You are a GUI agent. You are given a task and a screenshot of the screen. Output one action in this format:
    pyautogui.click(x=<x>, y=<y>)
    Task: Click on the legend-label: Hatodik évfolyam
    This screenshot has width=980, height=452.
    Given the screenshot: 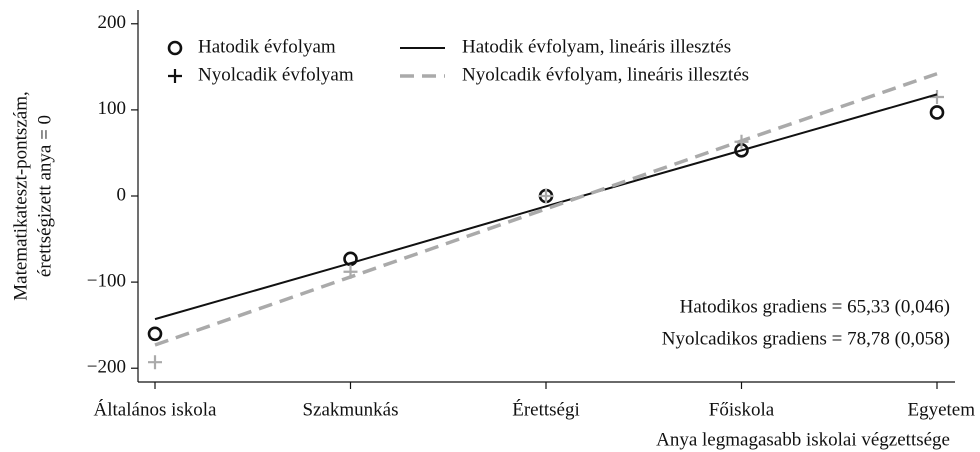 What is the action you would take?
    pyautogui.click(x=267, y=46)
    